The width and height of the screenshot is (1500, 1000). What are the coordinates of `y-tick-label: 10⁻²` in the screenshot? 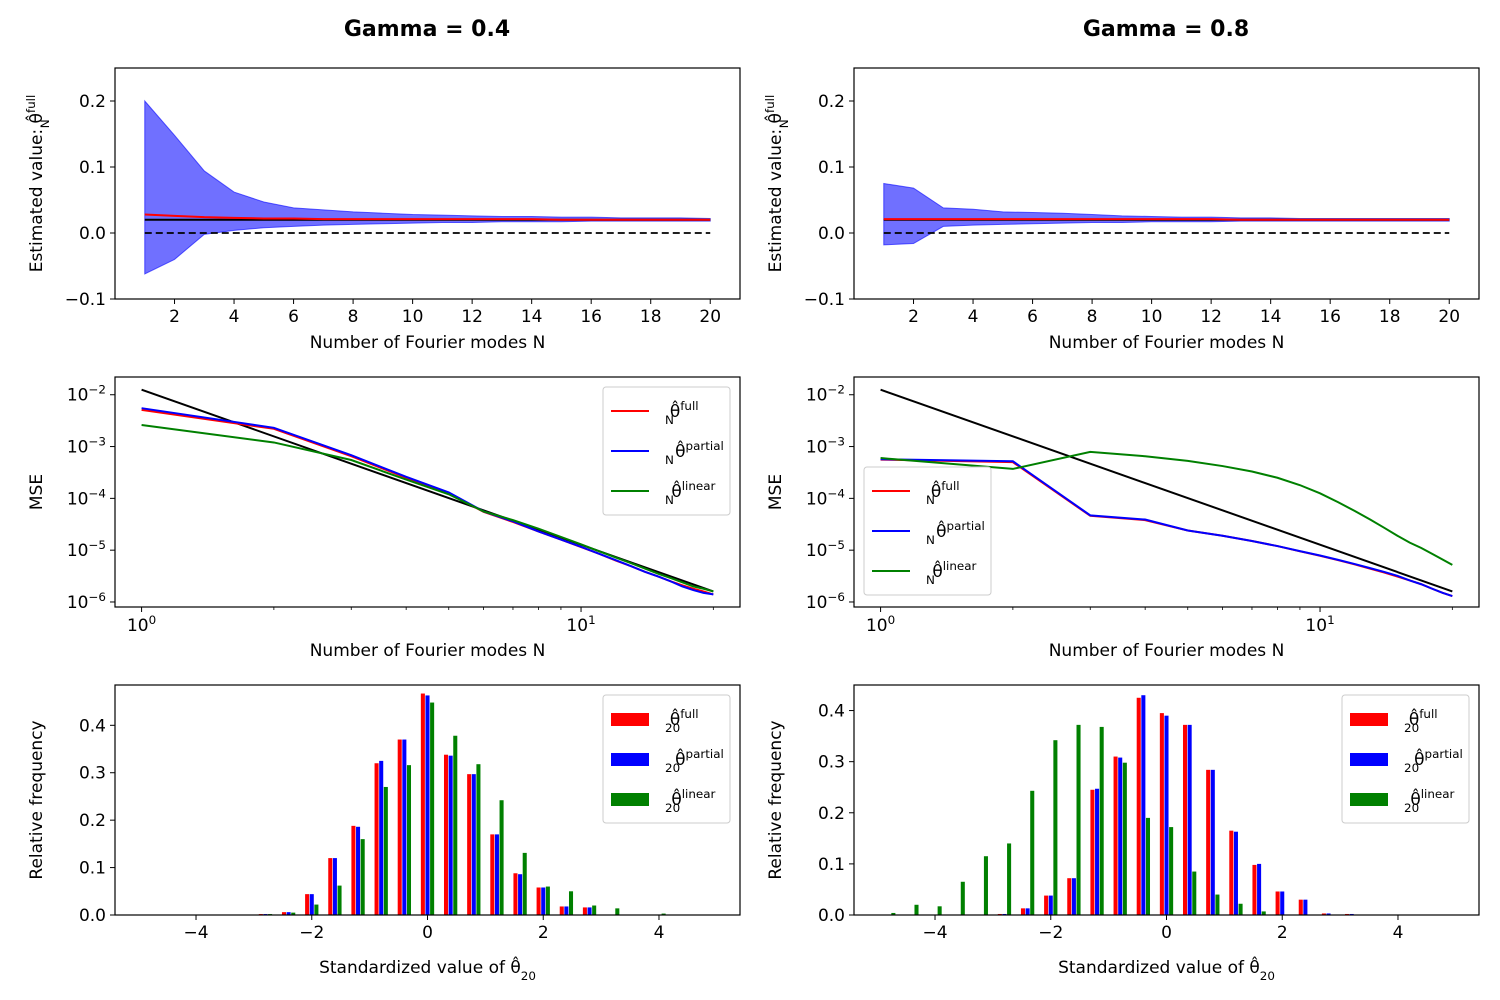 It's located at (825, 394).